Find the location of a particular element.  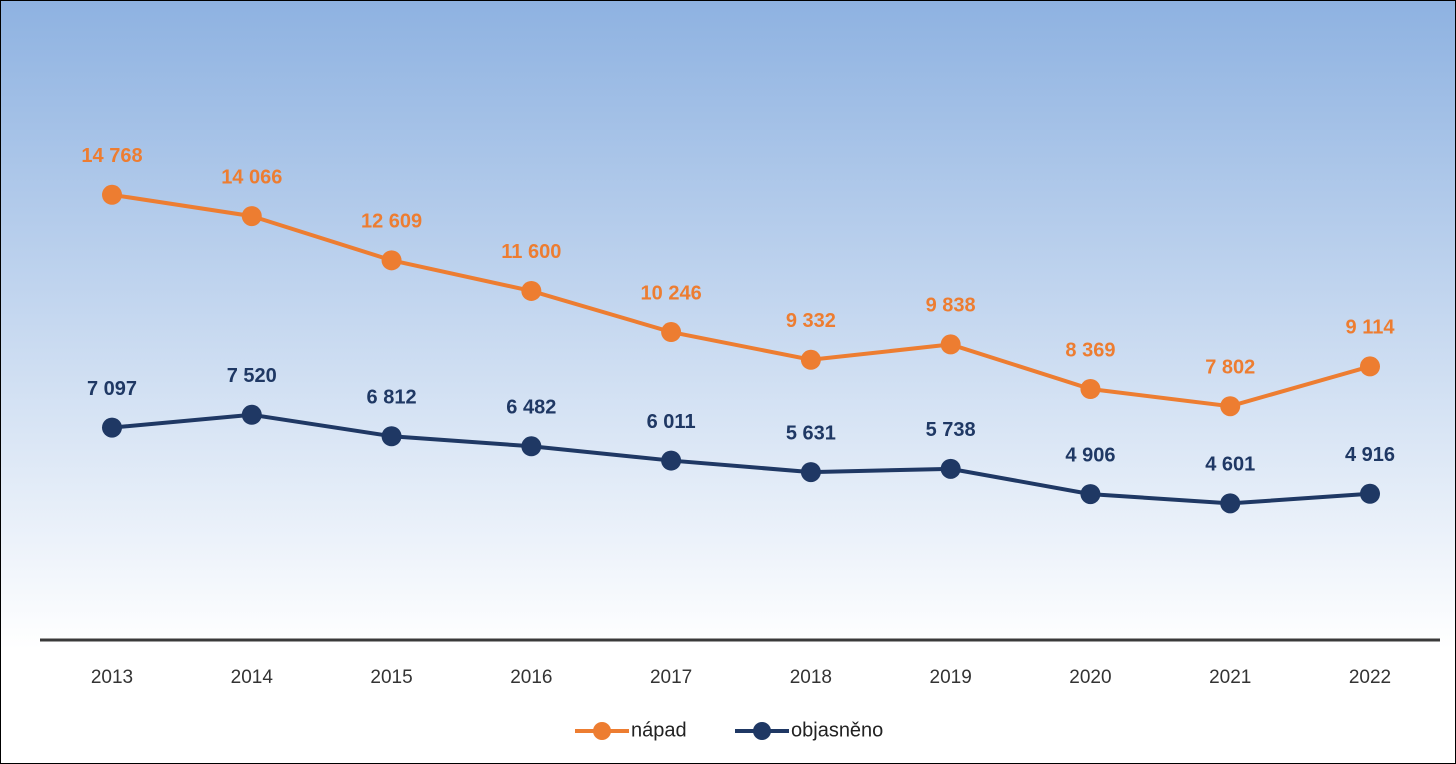

legend-label: objasněno is located at coordinates (837, 730).